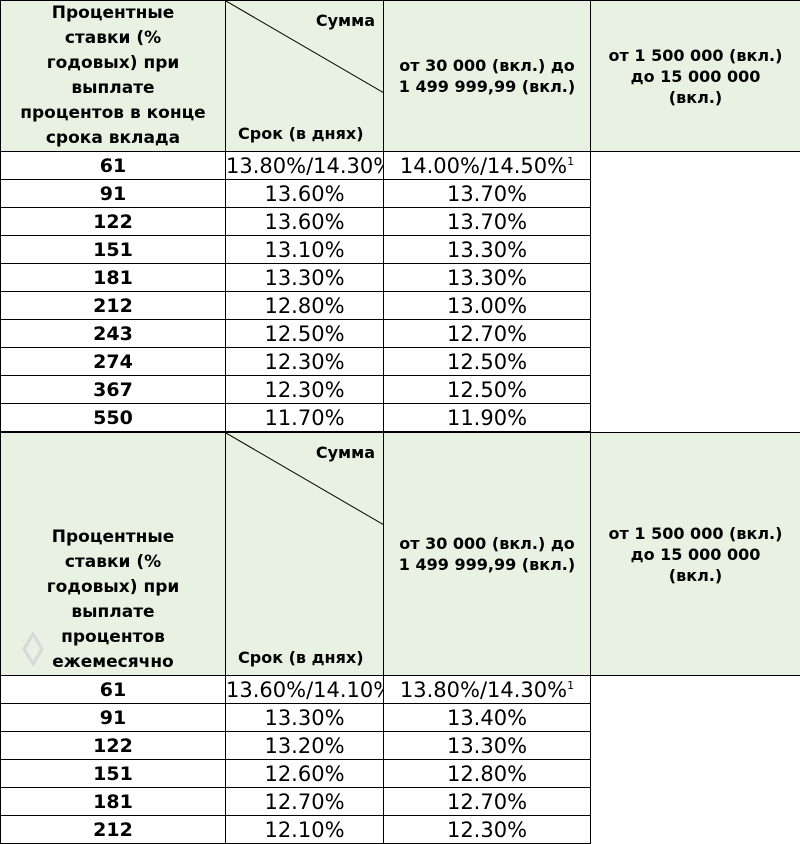  Describe the element at coordinates (305, 418) in the screenshot. I see `rate-cell-amount-1: 11.70%` at that location.